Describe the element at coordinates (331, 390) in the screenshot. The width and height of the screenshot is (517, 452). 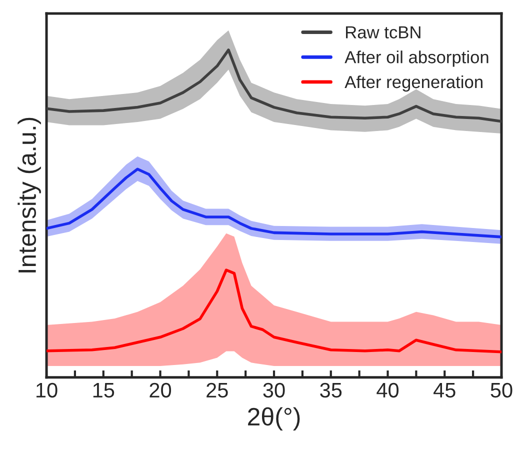
I see `x-tick-label: 35` at that location.